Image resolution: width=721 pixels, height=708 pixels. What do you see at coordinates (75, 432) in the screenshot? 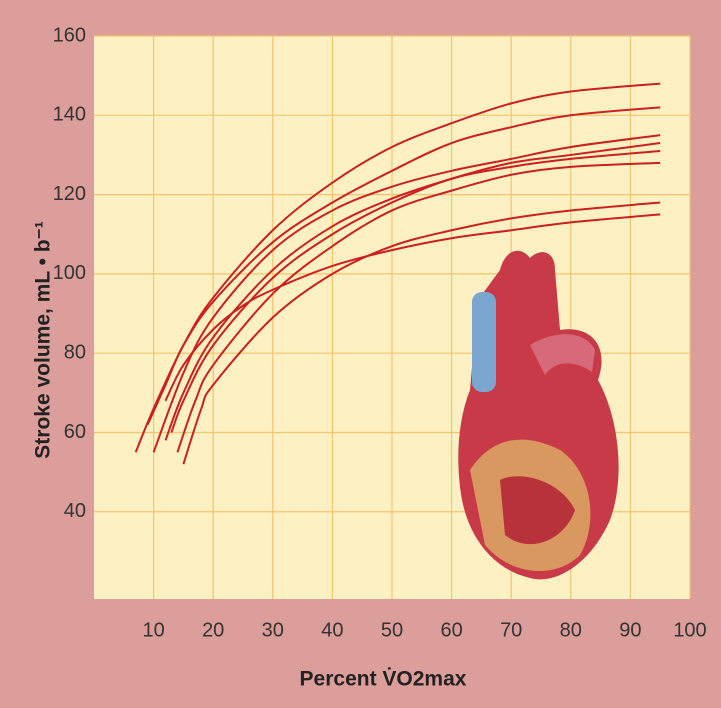
I see `y-tick-label: 60` at bounding box center [75, 432].